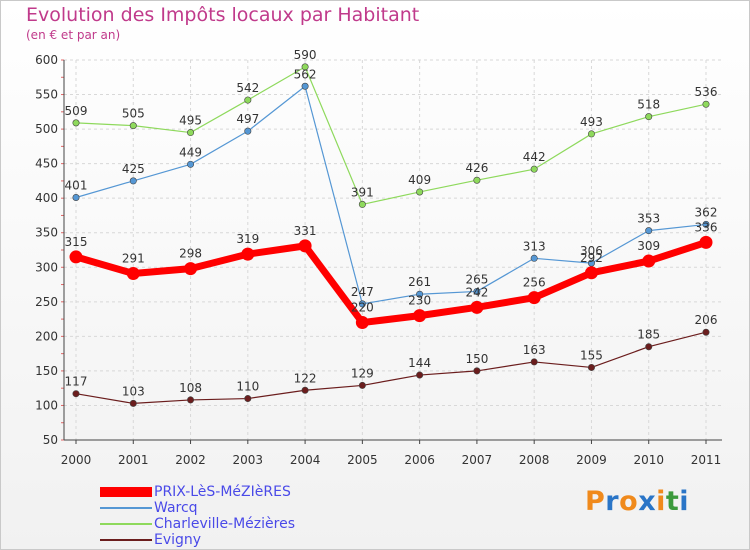 This screenshot has height=550, width=750. What do you see at coordinates (591, 460) in the screenshot?
I see `x-tick-label: 2009` at bounding box center [591, 460].